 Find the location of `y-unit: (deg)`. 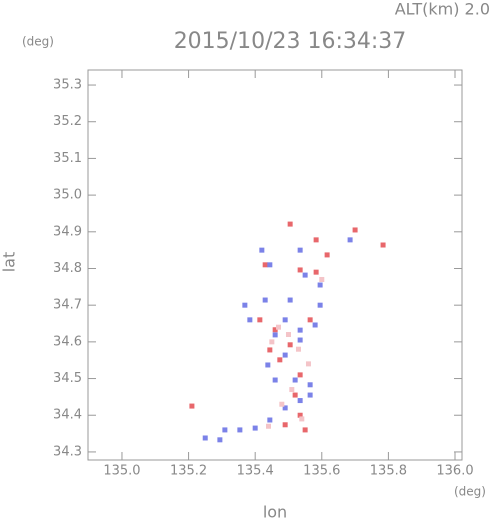

y-unit: (deg) is located at coordinates (38, 42).